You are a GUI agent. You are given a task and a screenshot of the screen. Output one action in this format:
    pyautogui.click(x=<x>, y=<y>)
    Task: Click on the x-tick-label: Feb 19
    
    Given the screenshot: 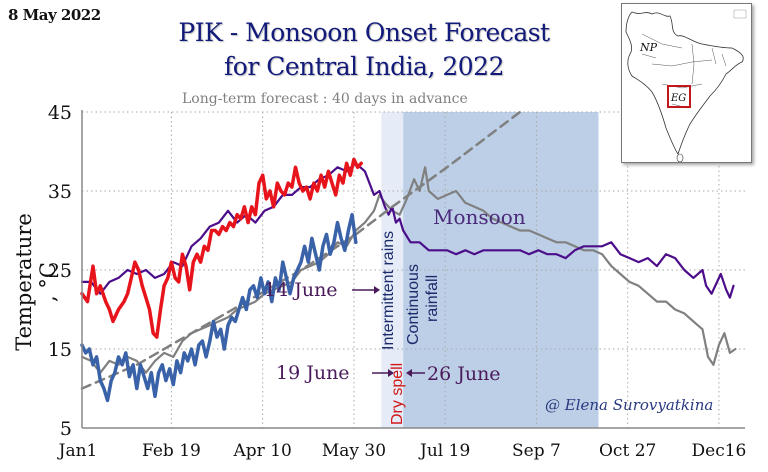 What is the action you would take?
    pyautogui.click(x=171, y=451)
    